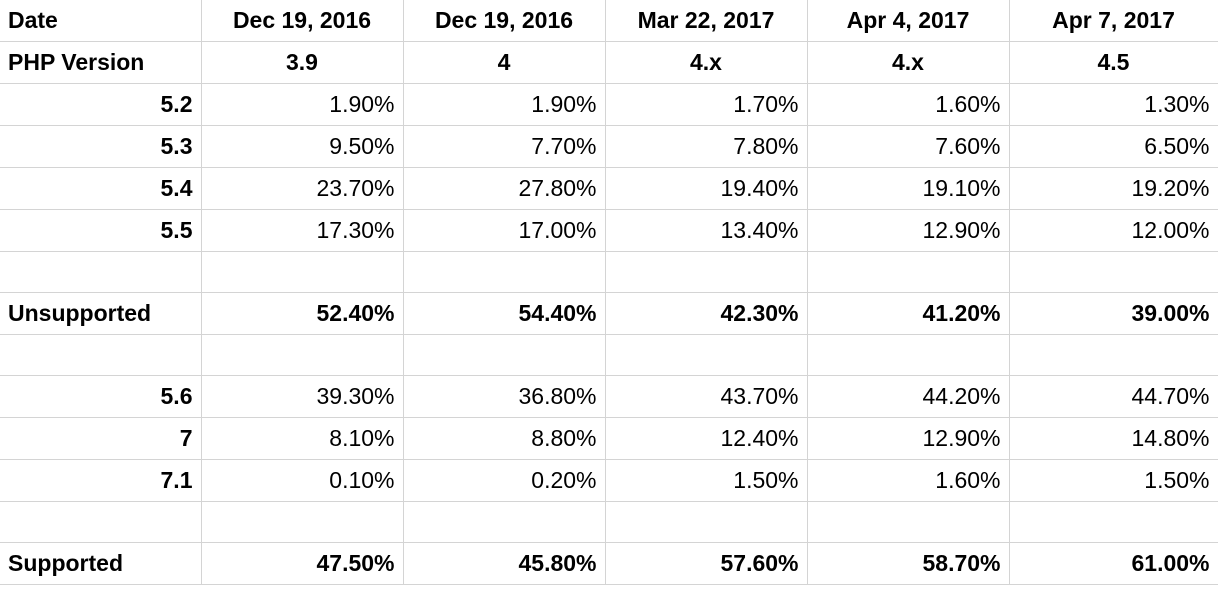 The height and width of the screenshot is (590, 1218). I want to click on header-cell: Mar 22, 2017, so click(706, 21).